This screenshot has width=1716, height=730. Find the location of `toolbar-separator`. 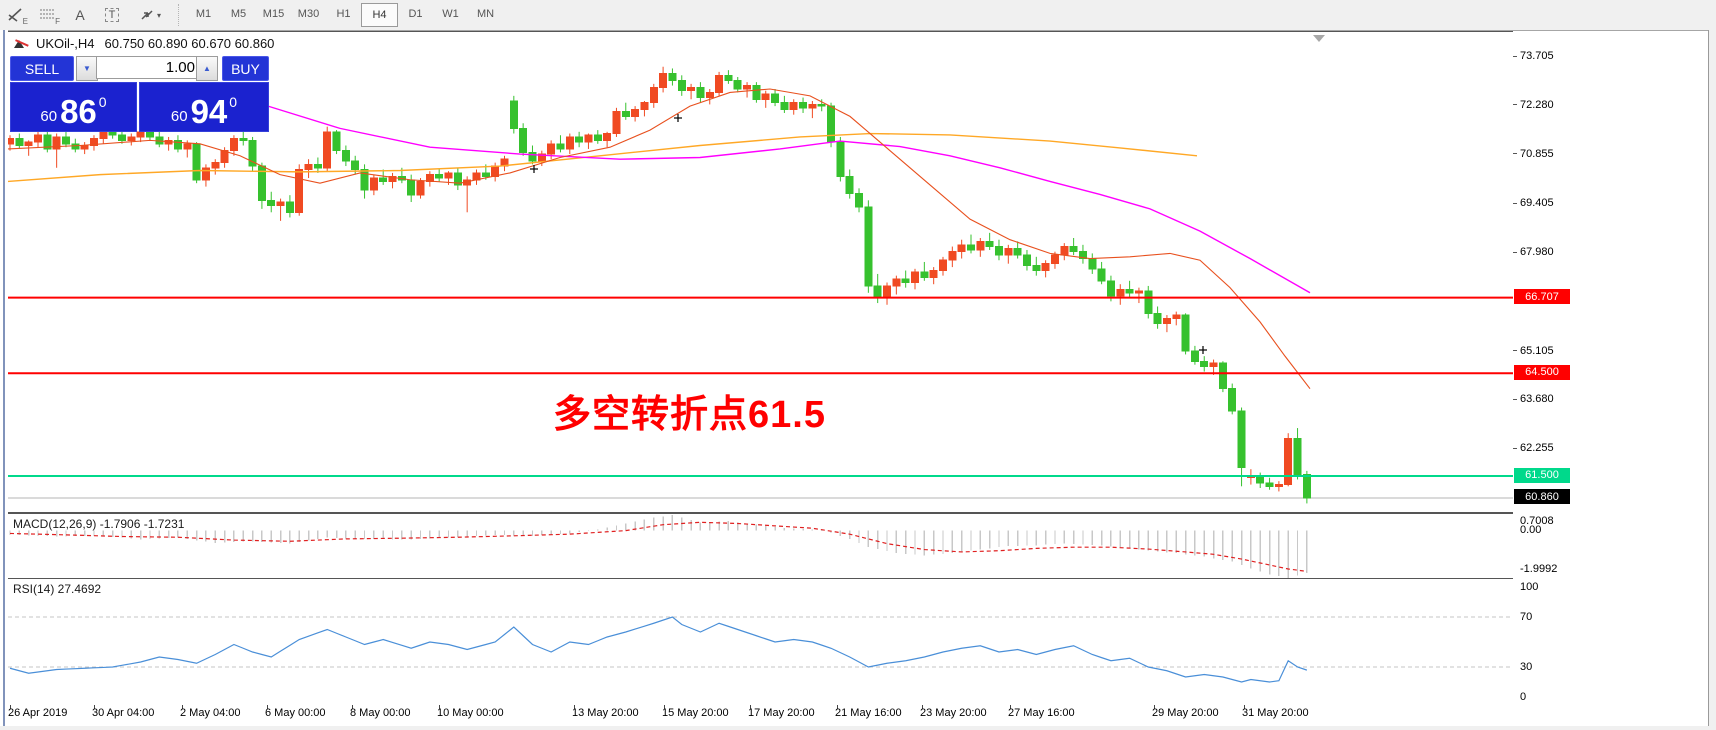

toolbar-separator is located at coordinates (179, 15).